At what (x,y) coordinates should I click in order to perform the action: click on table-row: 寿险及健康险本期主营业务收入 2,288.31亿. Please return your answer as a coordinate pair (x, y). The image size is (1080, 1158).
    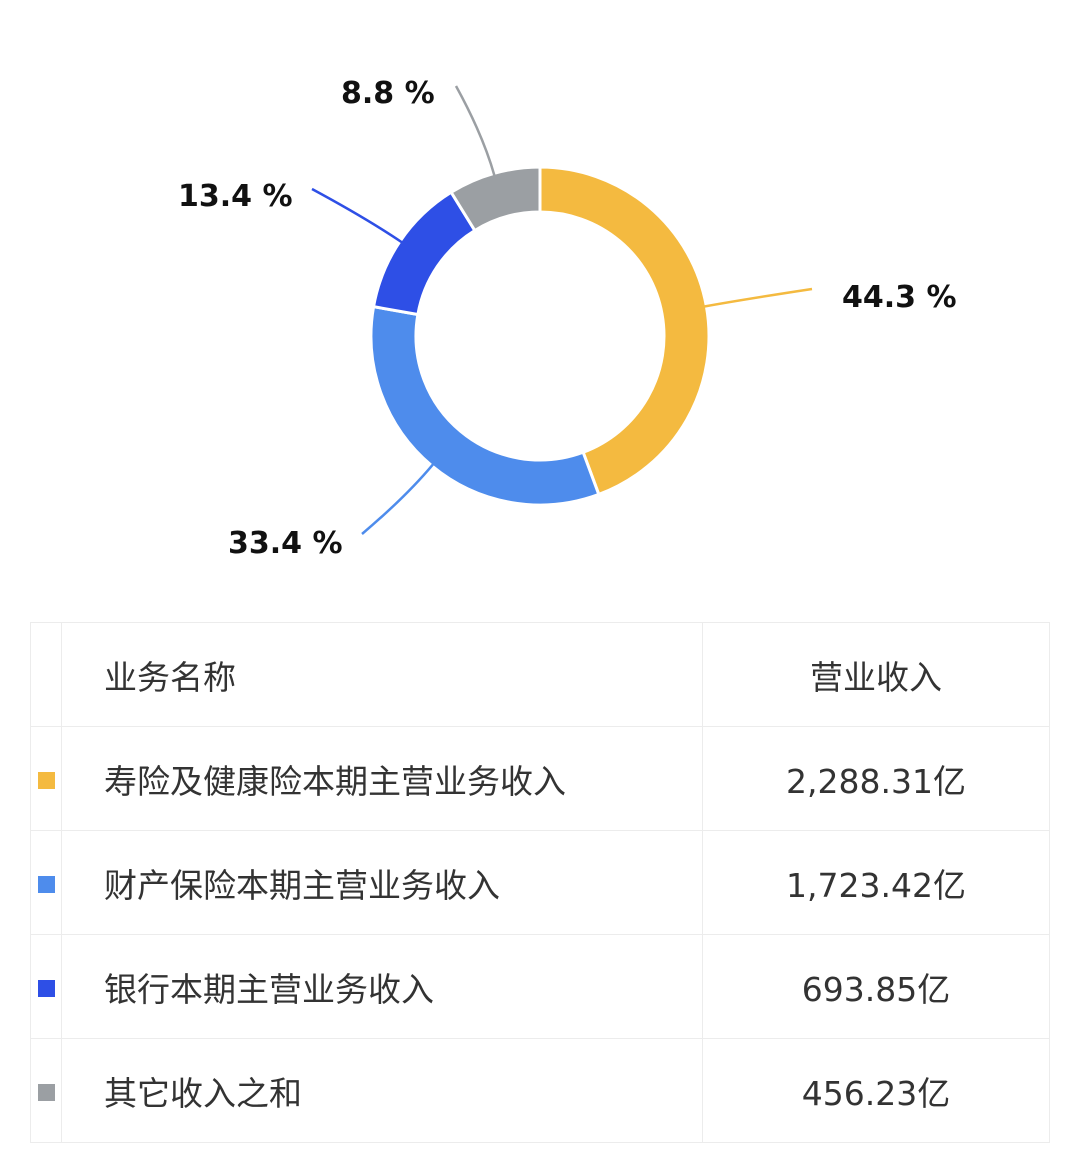
    Looking at the image, I should click on (540, 778).